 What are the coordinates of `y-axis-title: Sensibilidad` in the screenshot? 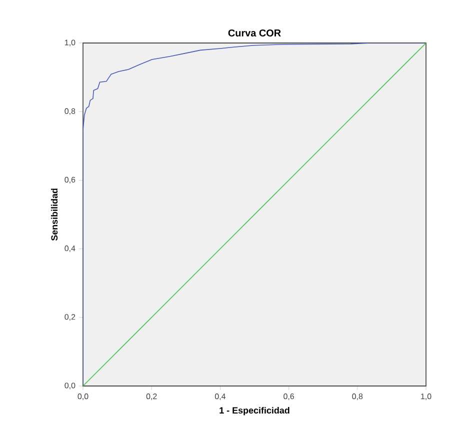 It's located at (54, 214).